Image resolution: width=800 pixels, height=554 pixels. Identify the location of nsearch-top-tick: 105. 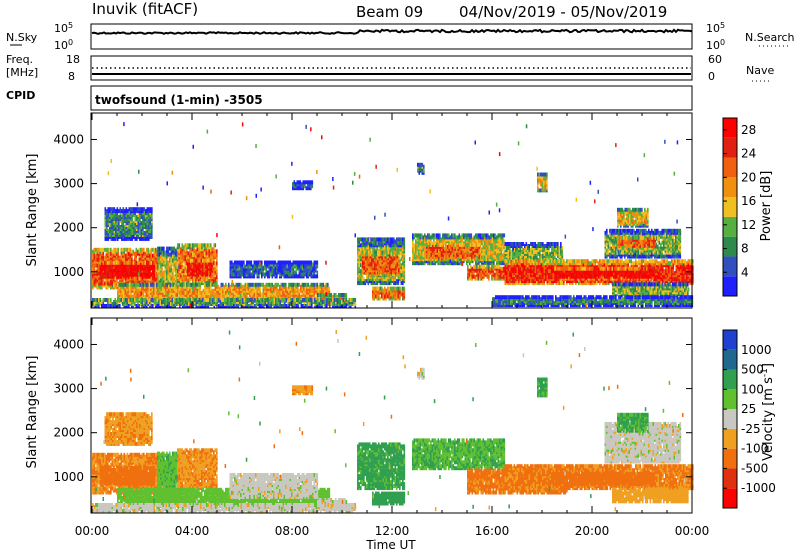
(715, 28).